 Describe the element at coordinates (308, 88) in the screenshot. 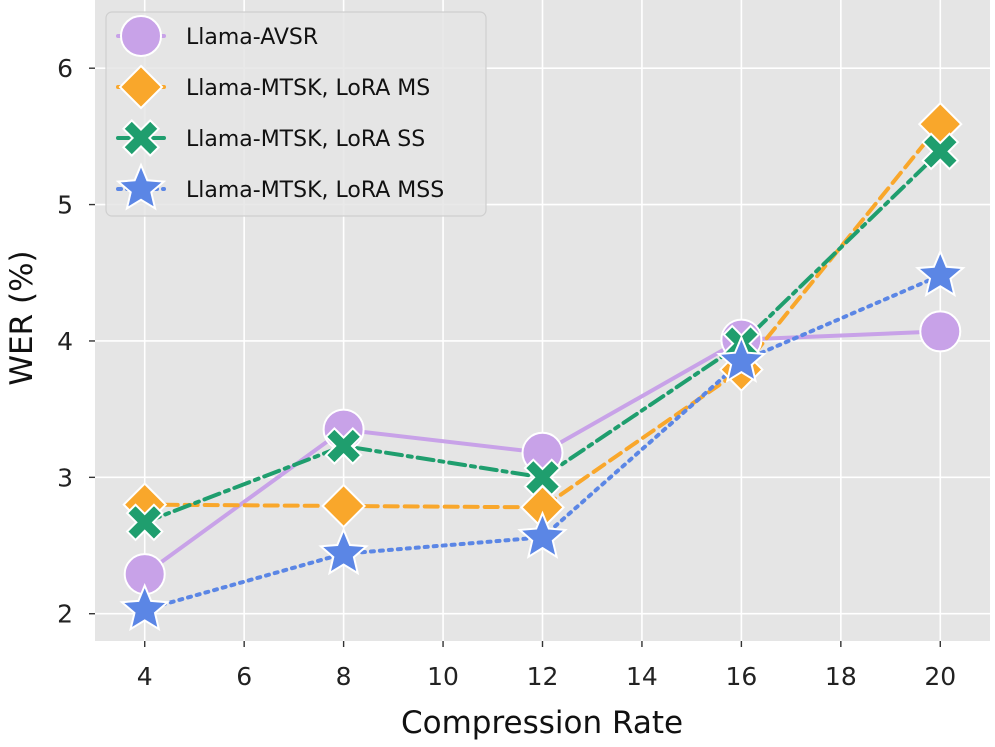

I see `legend-label: Llama-MTSK, LoRA MS` at that location.